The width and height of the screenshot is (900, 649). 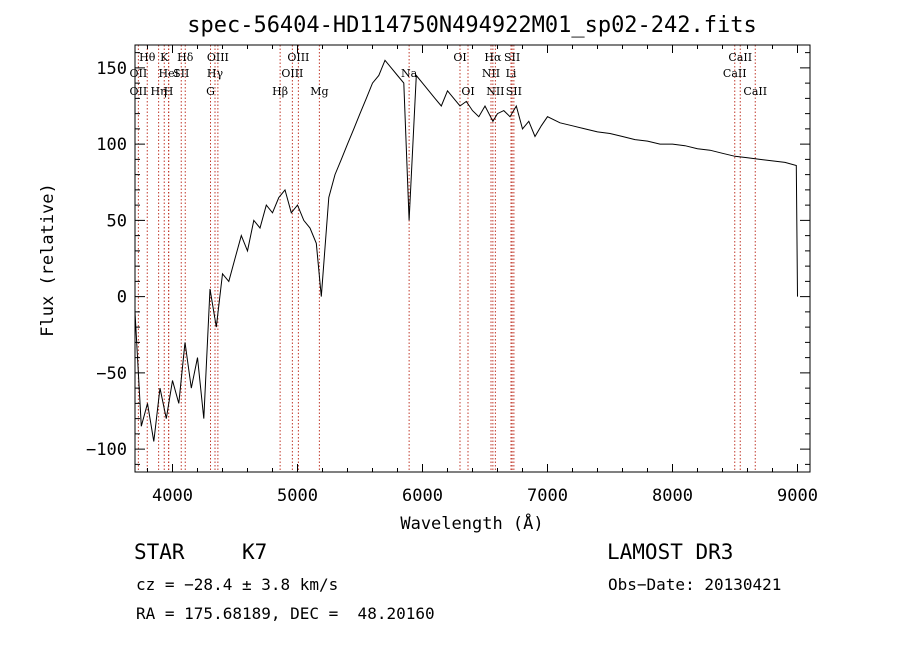 What do you see at coordinates (422, 496) in the screenshot?
I see `x-tick-label: 6000` at bounding box center [422, 496].